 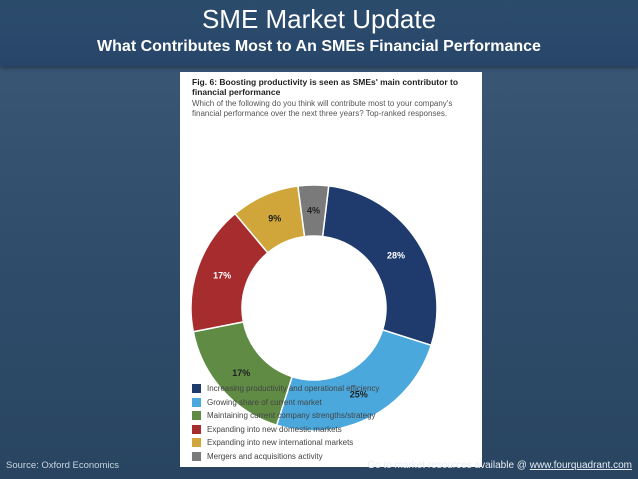 I want to click on header-band, so click(x=319, y=33).